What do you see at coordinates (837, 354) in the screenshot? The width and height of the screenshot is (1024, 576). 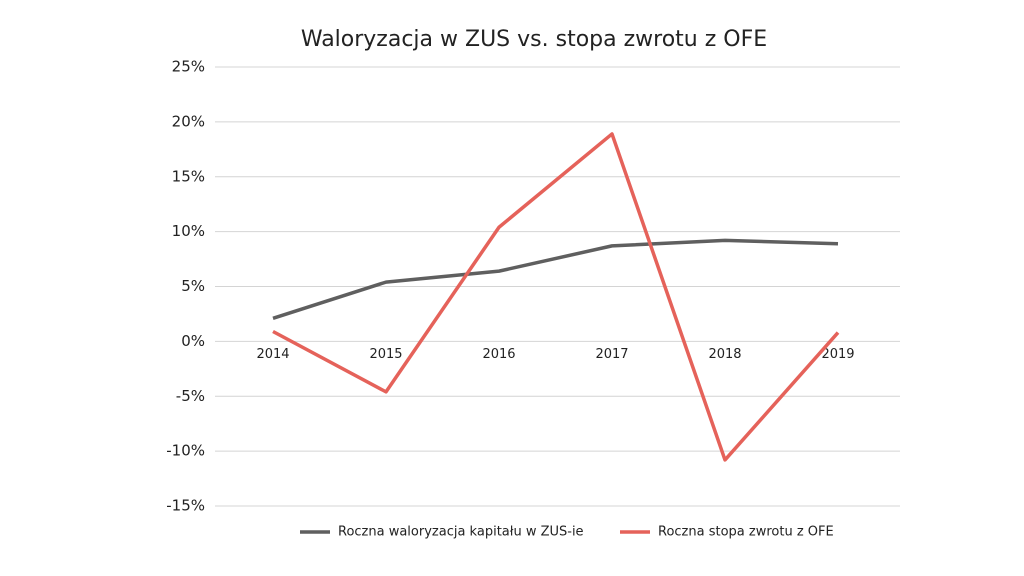 I see `x-tick-label: 2019` at bounding box center [837, 354].